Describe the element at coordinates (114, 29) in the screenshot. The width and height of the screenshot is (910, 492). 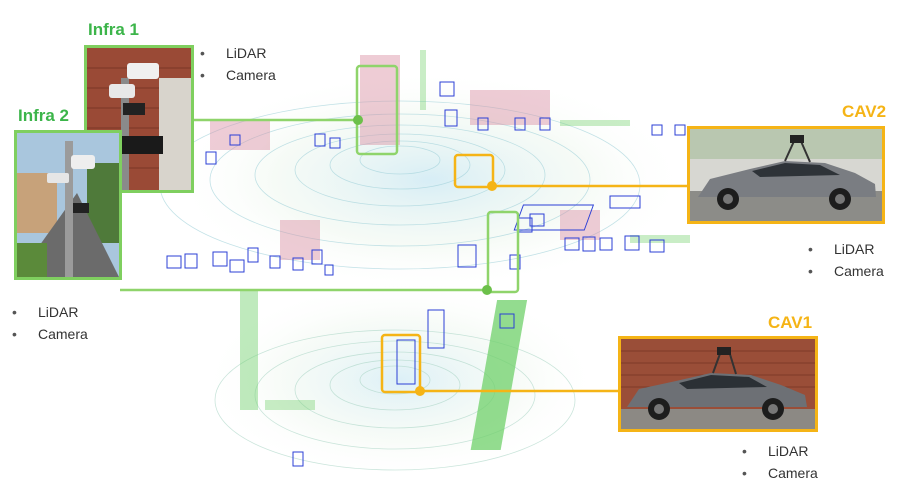
I see `infra1-title: Infra 1` at that location.